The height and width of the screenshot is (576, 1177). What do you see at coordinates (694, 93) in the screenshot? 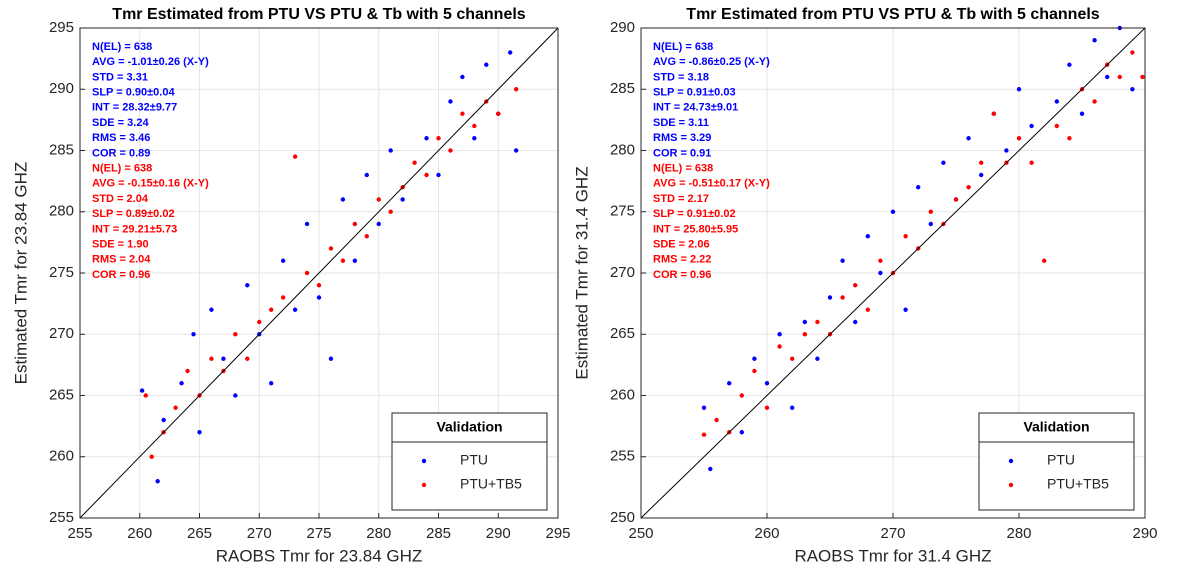
I see `stat-annotation: SLP = 0.91±0.03` at bounding box center [694, 93].